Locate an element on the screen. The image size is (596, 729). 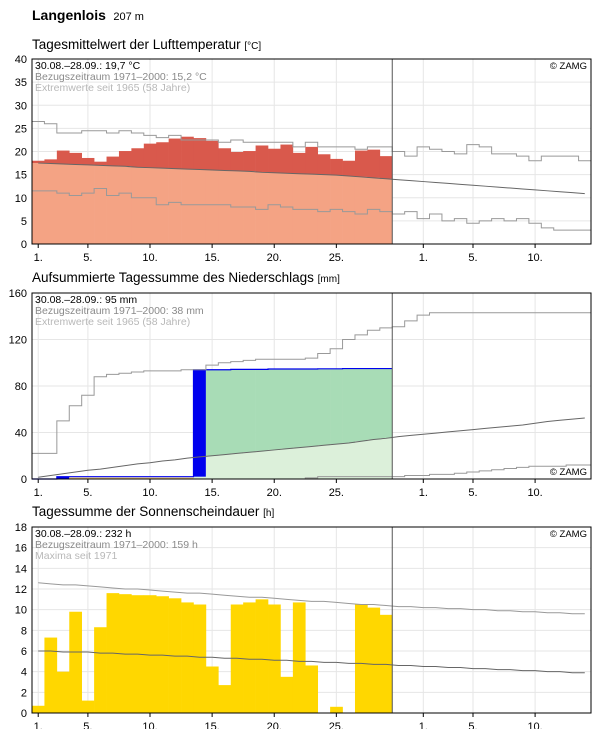
precip-xtick-label: 5. is located at coordinates (87, 493).